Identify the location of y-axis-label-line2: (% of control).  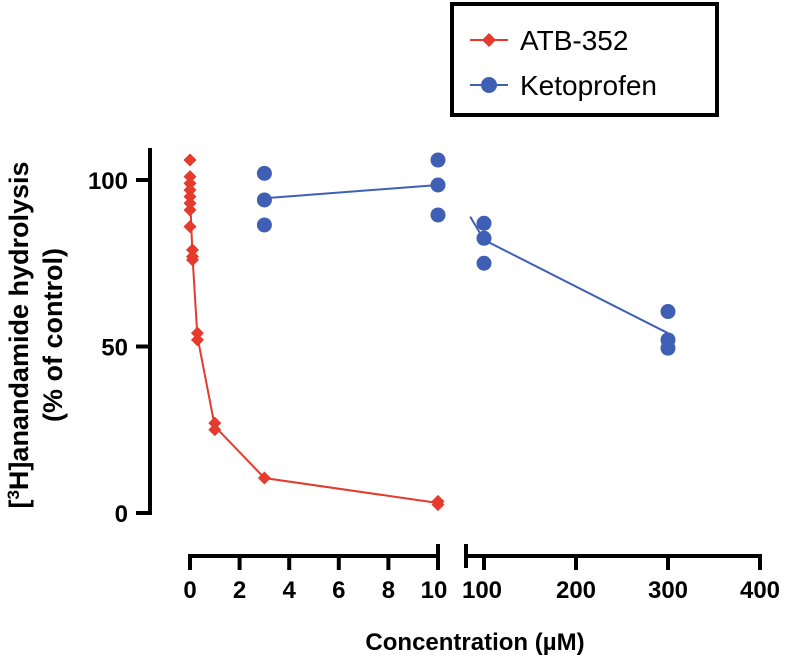
(53, 335).